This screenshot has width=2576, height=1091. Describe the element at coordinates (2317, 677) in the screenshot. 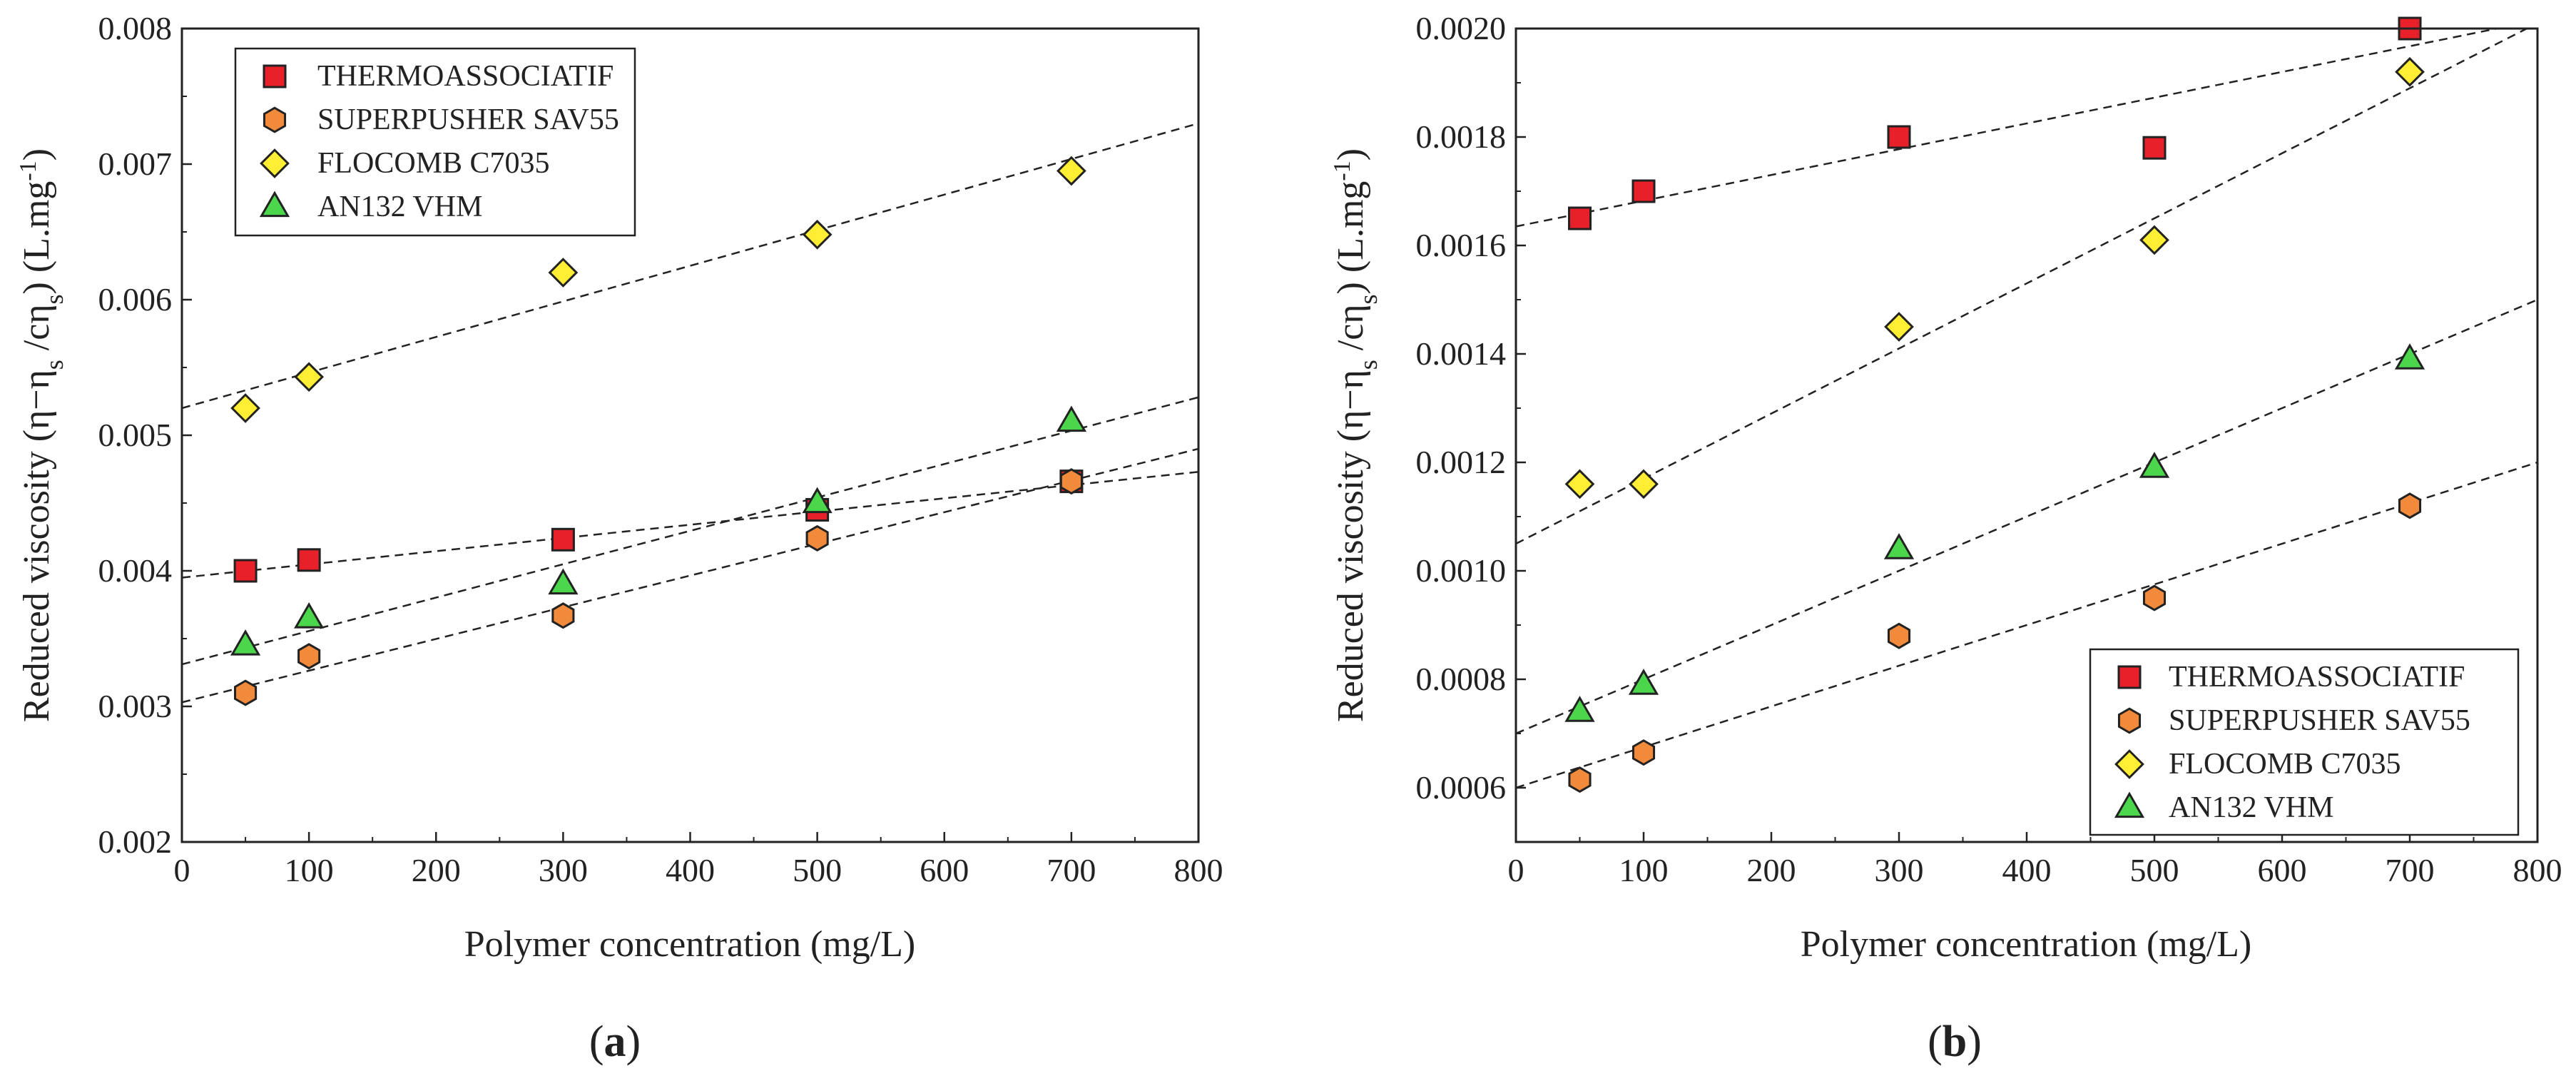

I see `legend-label-thermoassociatif-b: THERMOASSOCIATIF` at that location.